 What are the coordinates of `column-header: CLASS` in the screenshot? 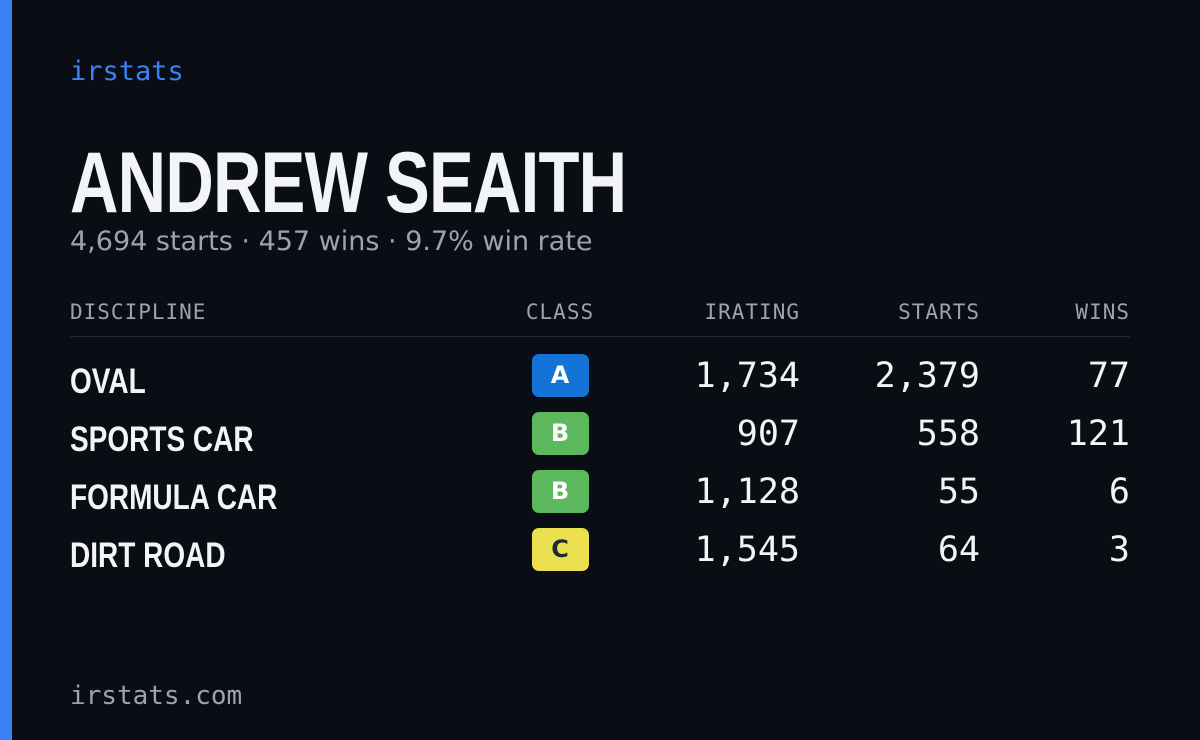 It's located at (560, 312).